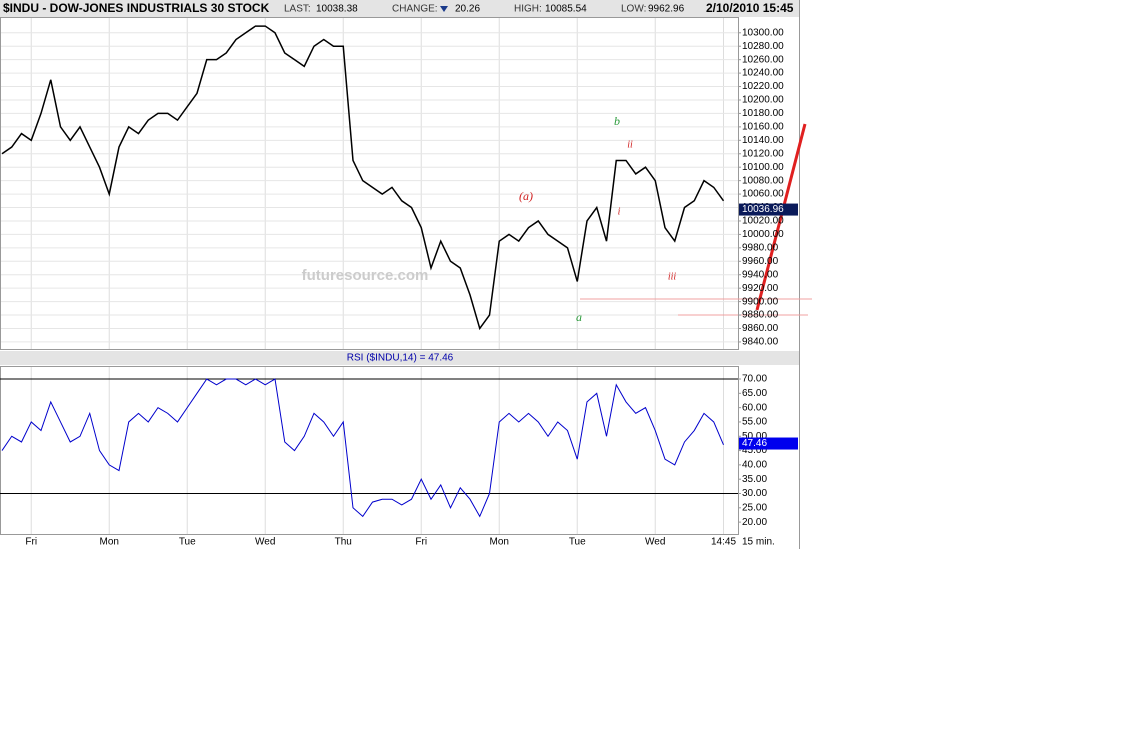 The image size is (1138, 734). I want to click on y-tick-label: 10240.00, so click(763, 73).